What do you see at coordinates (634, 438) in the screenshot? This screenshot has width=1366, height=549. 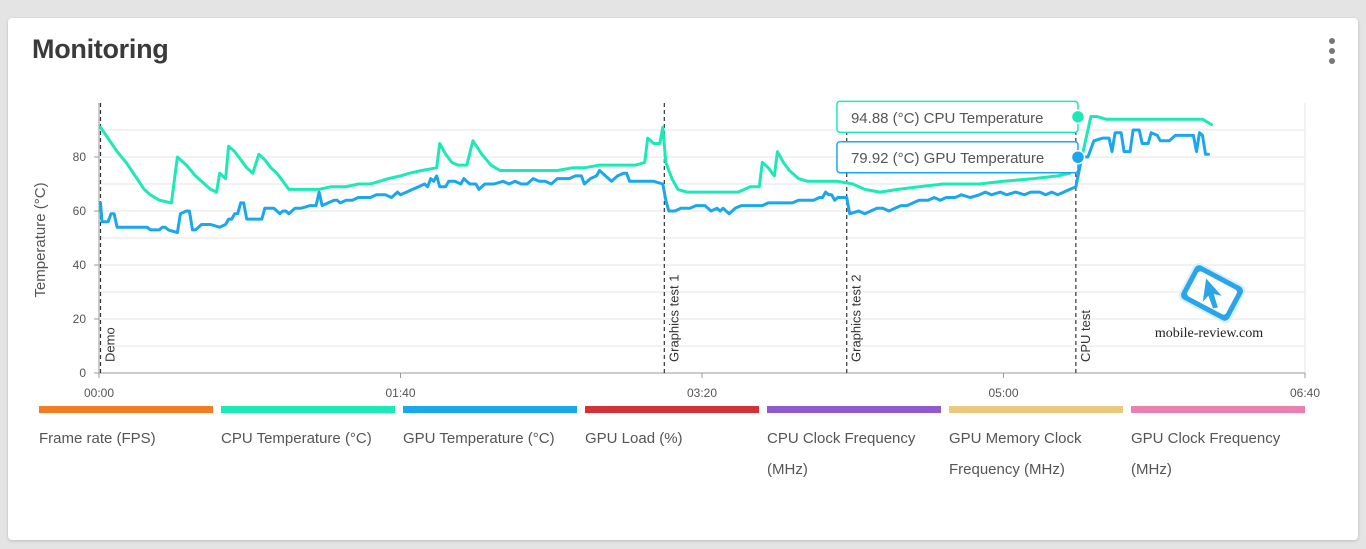 I see `legend-label: GPU Load (%)` at bounding box center [634, 438].